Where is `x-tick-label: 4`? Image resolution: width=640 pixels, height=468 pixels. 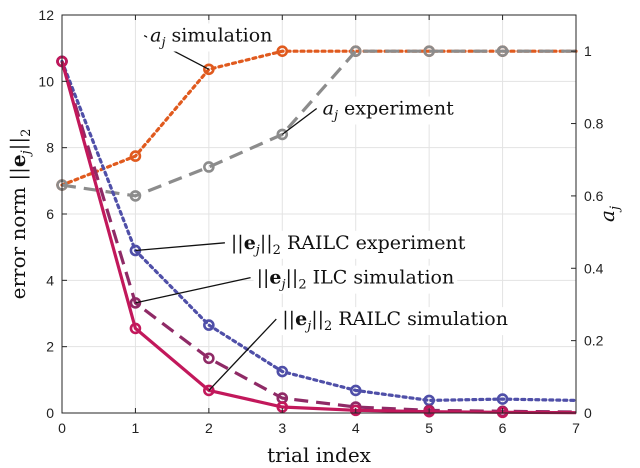 x-tick-label: 4 is located at coordinates (356, 428).